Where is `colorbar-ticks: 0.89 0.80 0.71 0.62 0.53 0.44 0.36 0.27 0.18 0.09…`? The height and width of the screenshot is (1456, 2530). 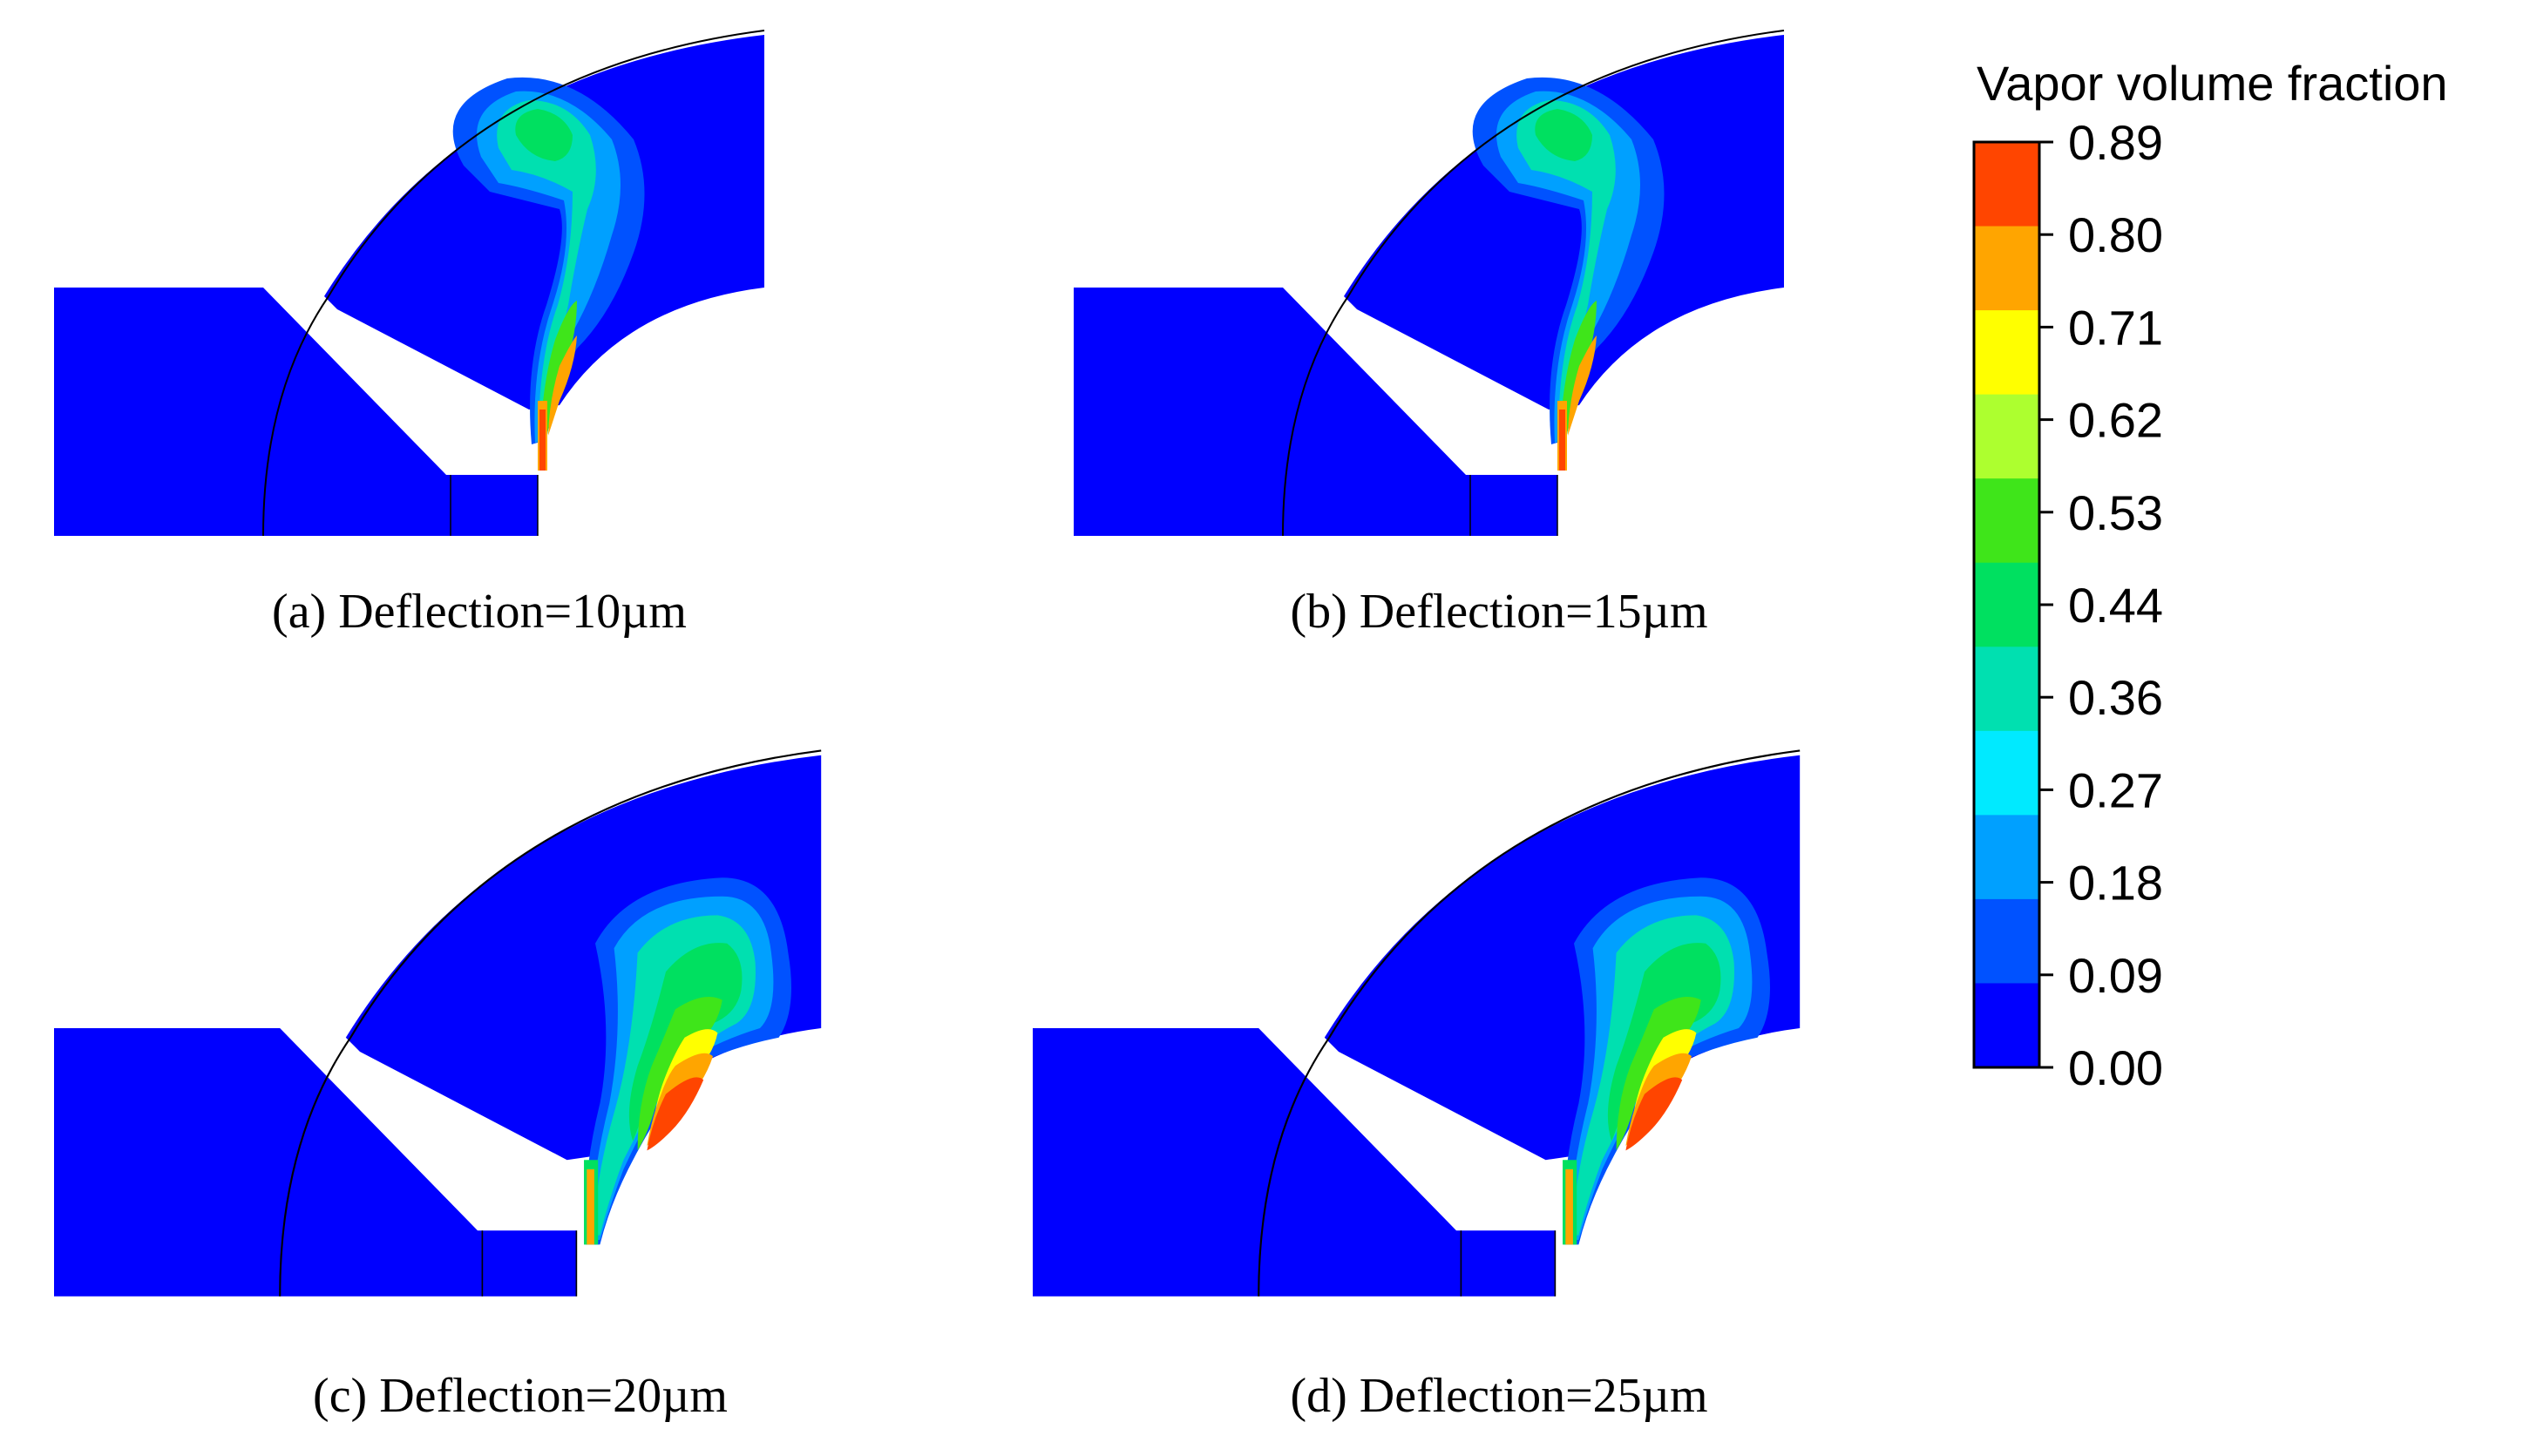 colorbar-ticks: 0.89 0.80 0.71 0.62 0.53 0.44 0.36 0.27 0.18 0.09… is located at coordinates (2101, 605).